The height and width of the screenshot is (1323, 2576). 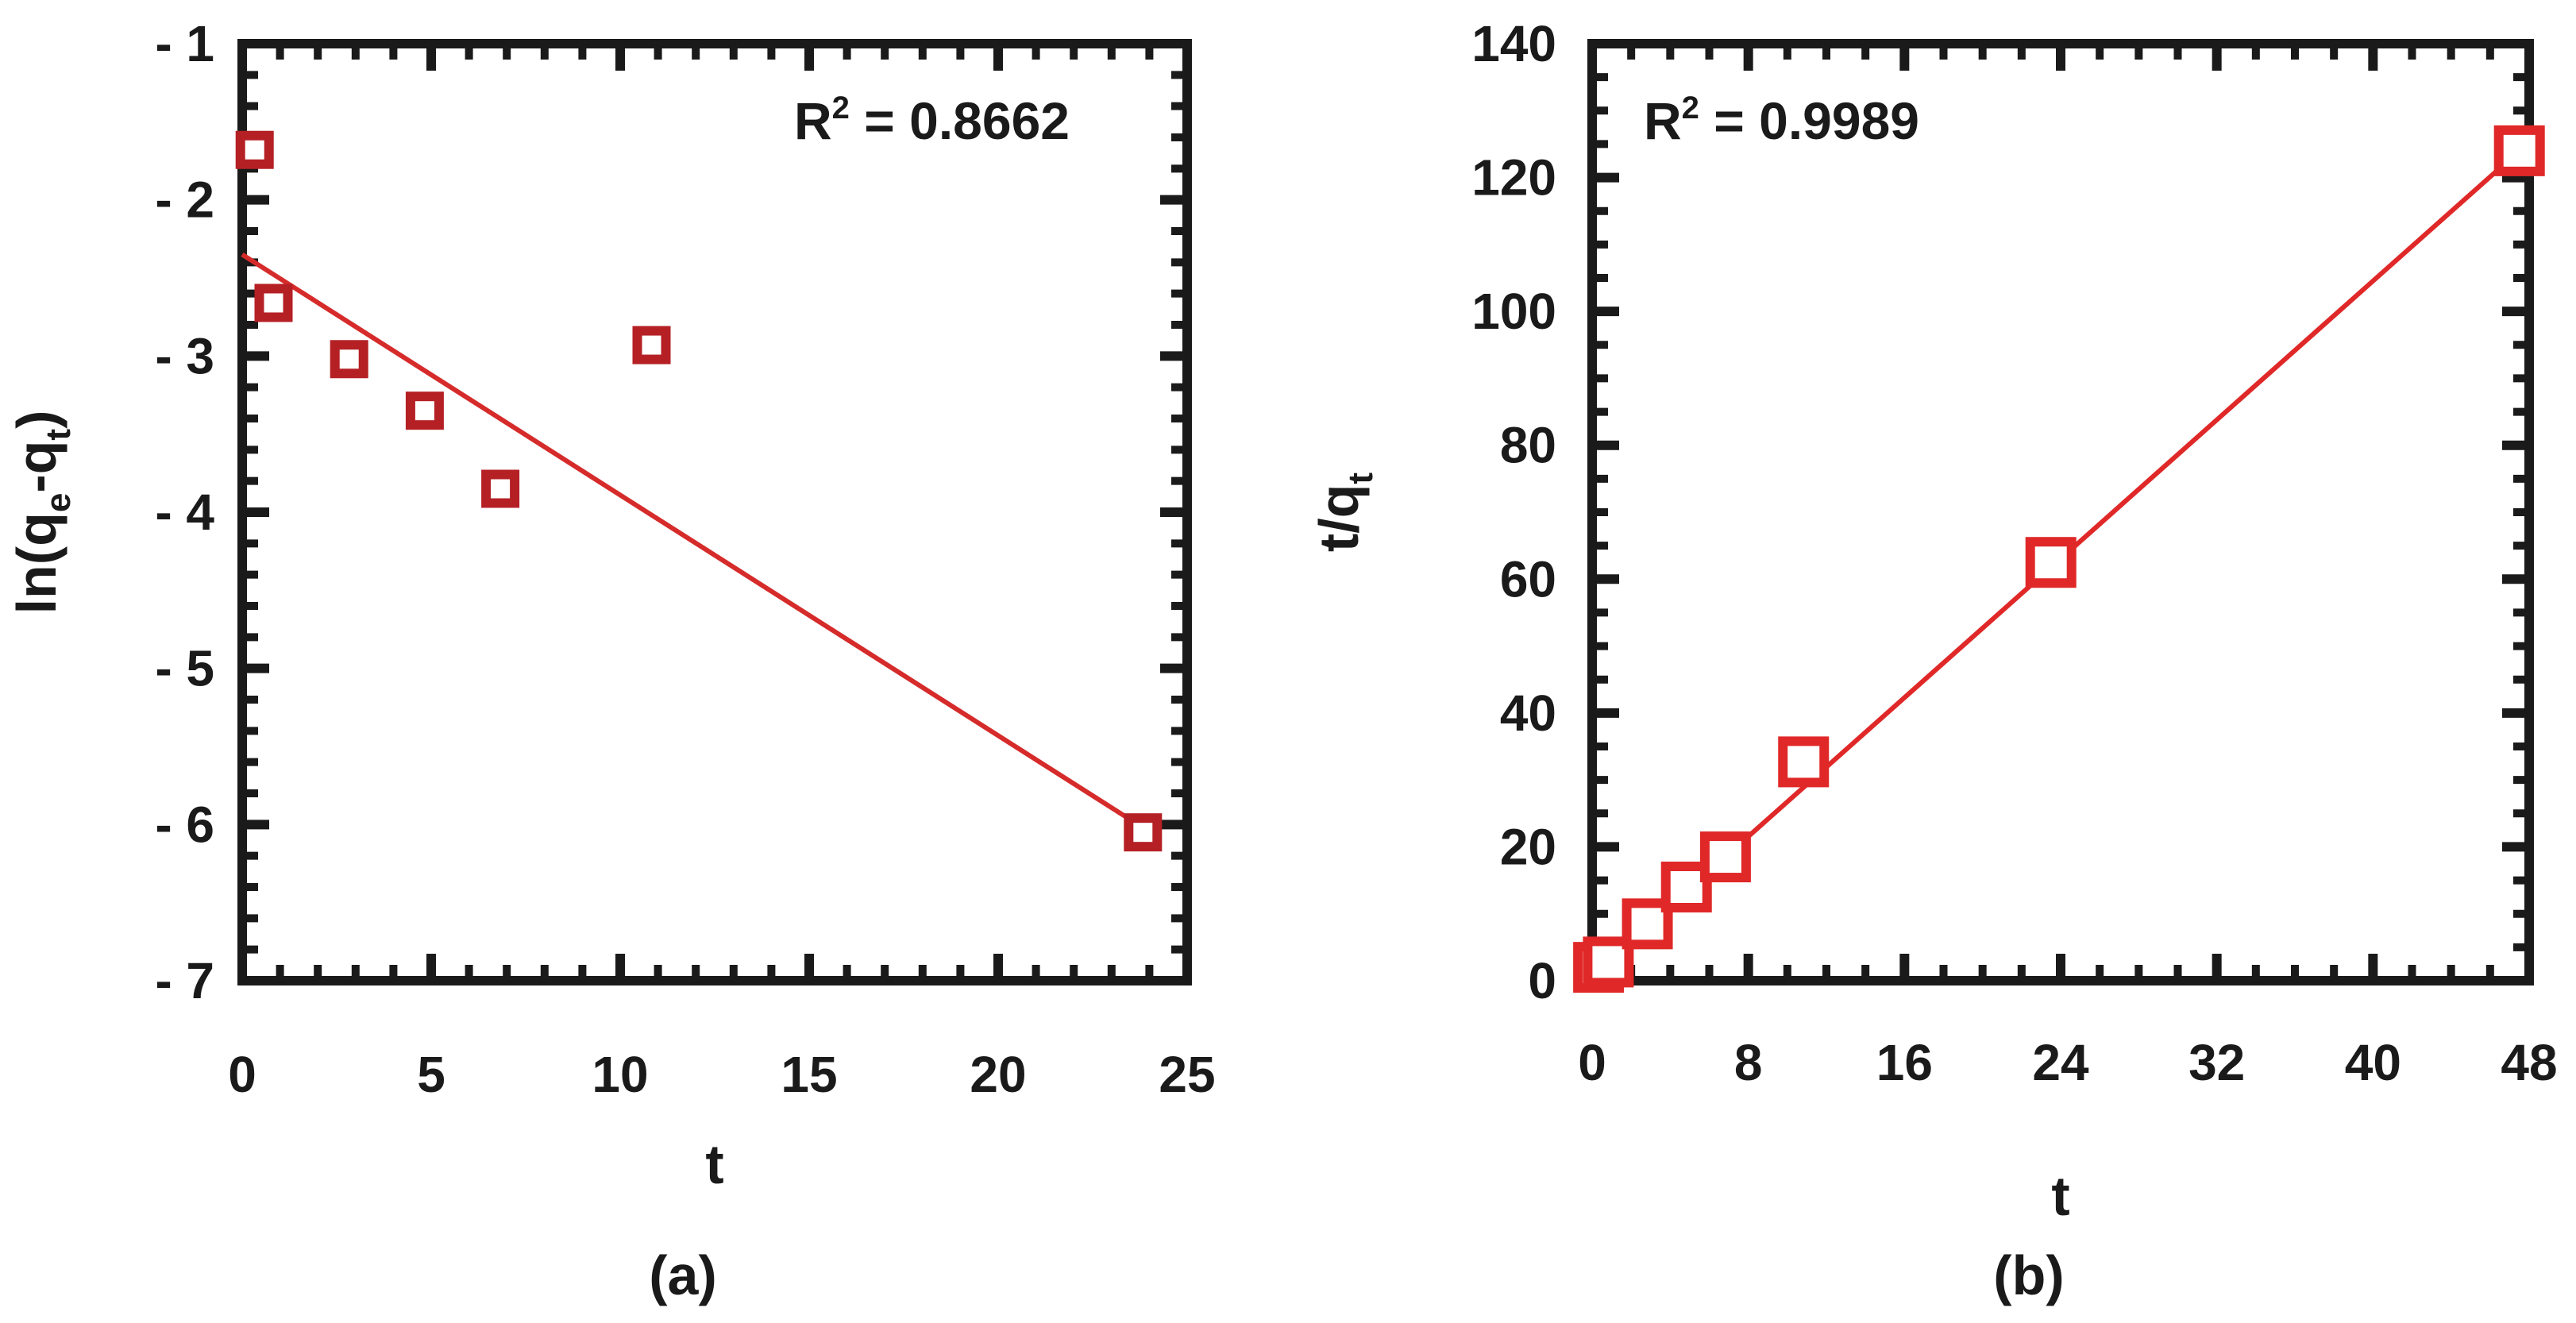 What do you see at coordinates (1528, 713) in the screenshot?
I see `y-tick-label: 40` at bounding box center [1528, 713].